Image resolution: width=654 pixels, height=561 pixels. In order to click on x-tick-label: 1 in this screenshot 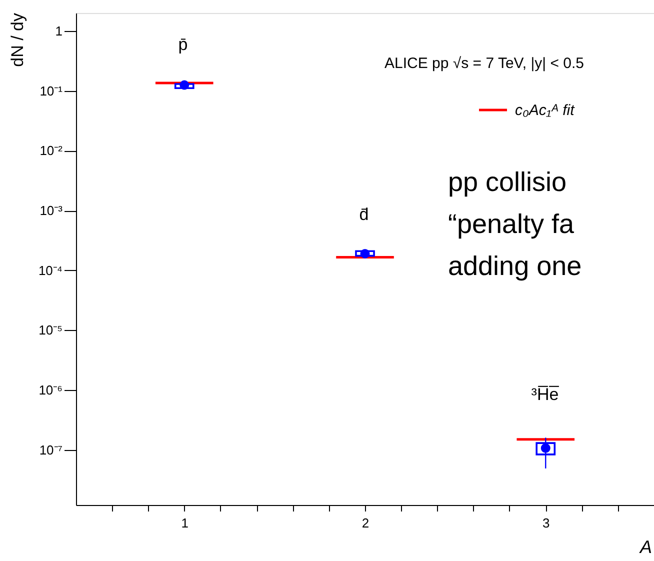, I will do `click(184, 523)`.